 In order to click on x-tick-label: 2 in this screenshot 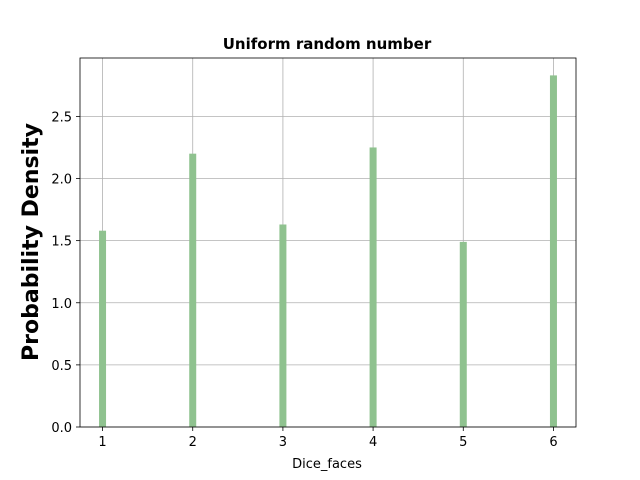, I will do `click(193, 442)`.